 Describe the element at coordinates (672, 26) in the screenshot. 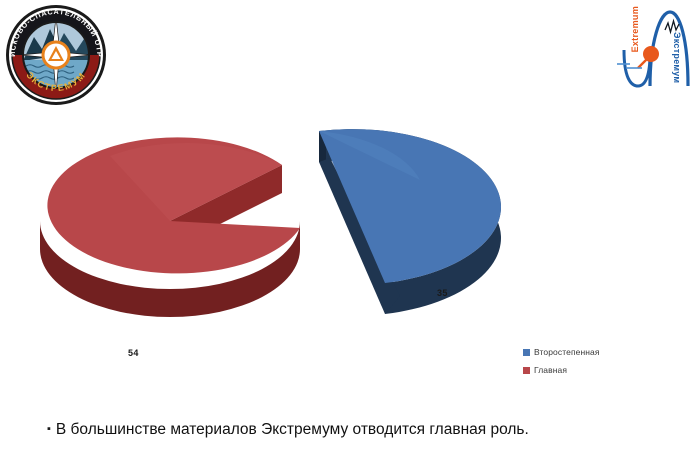

I see `logo-zigzag-icon` at that location.